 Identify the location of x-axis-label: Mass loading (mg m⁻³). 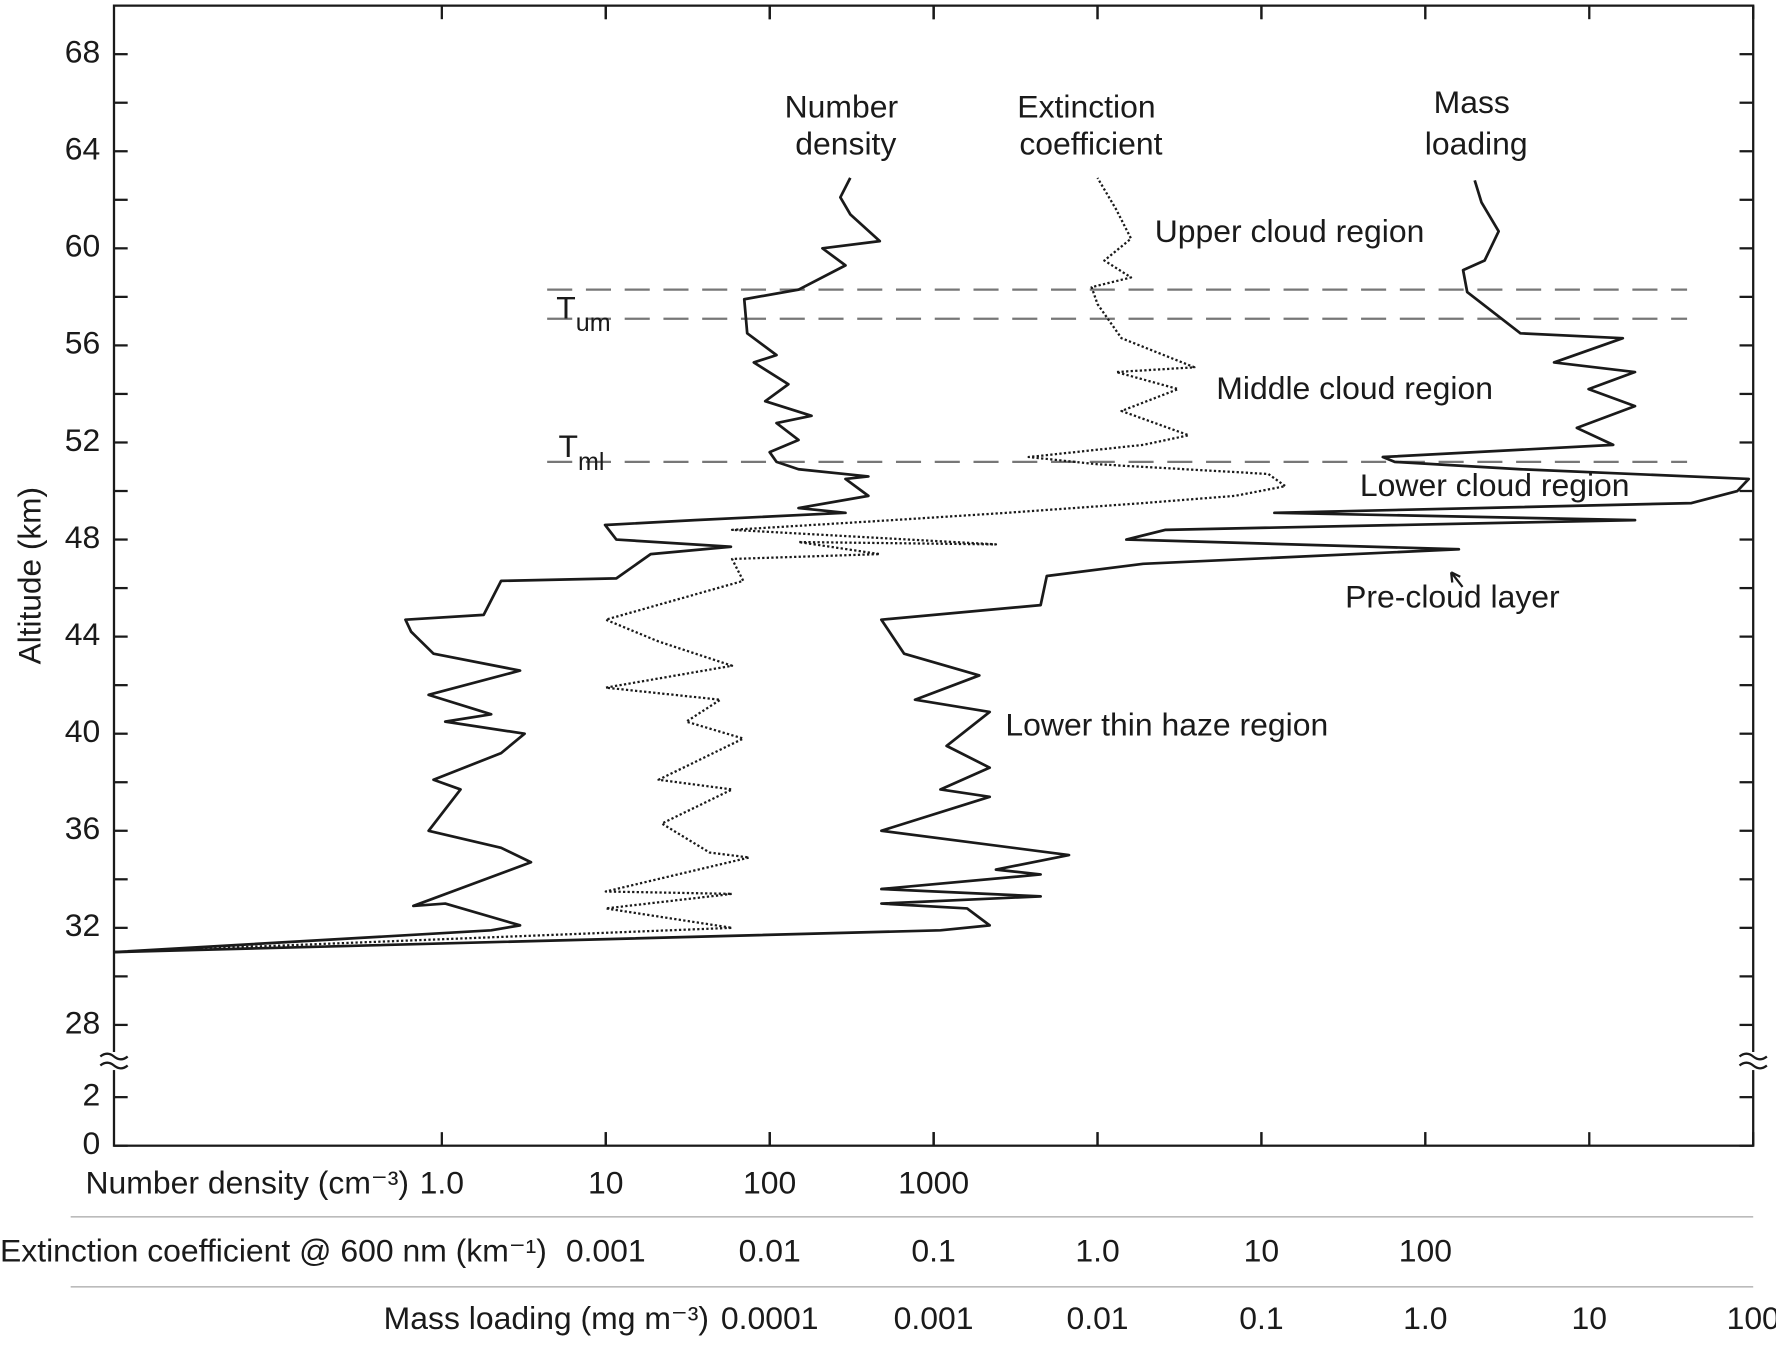
(546, 1318).